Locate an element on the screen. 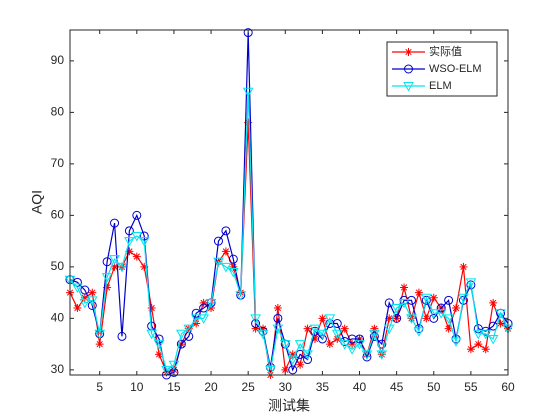  x-tick-label: 25 is located at coordinates (248, 387).